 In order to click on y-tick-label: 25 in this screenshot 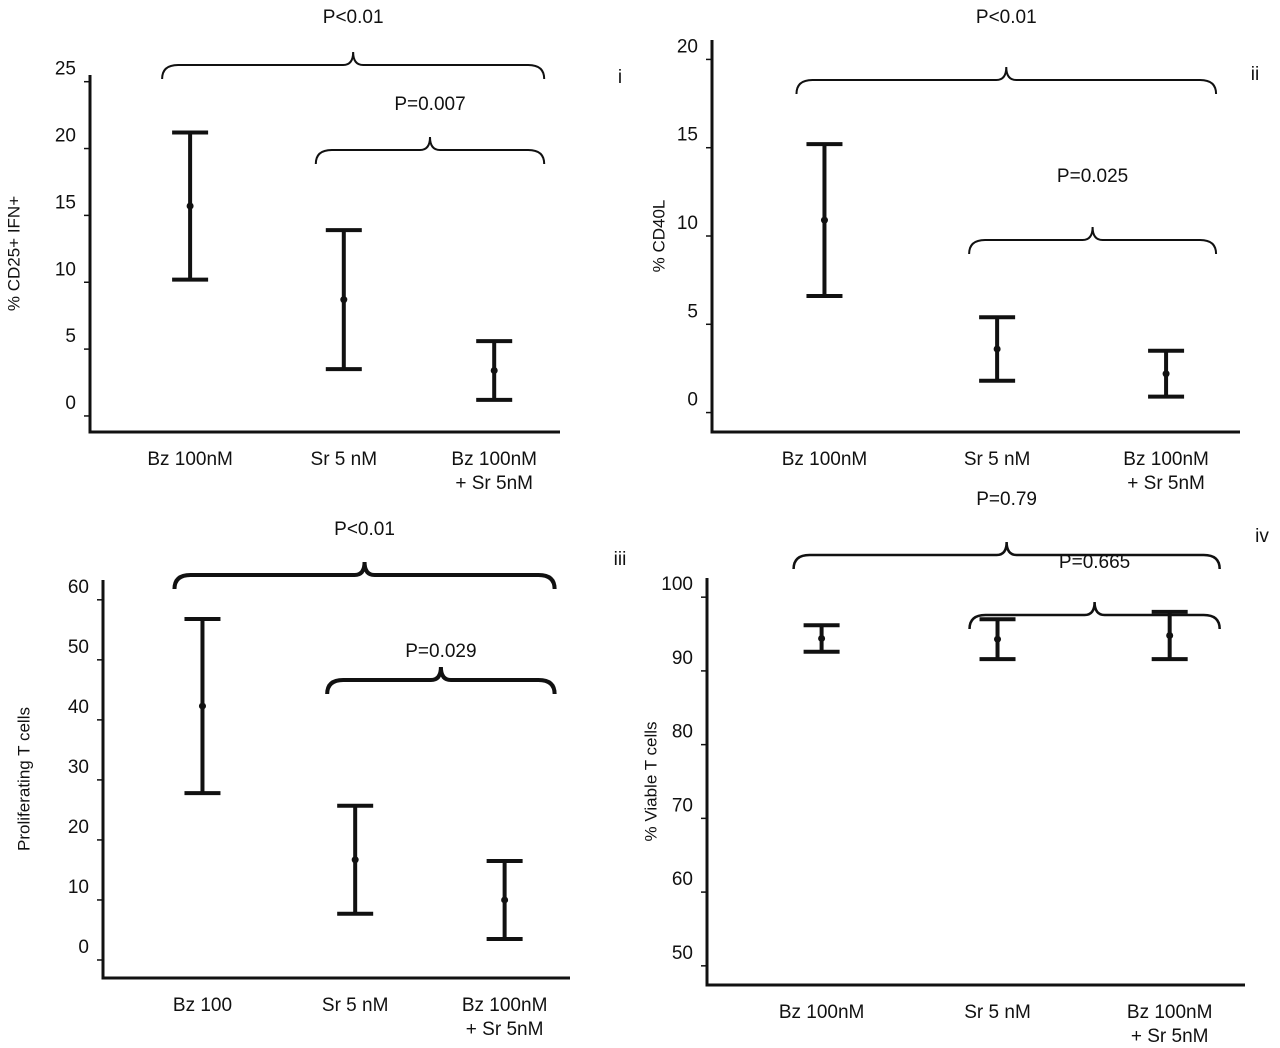, I will do `click(65, 69)`.